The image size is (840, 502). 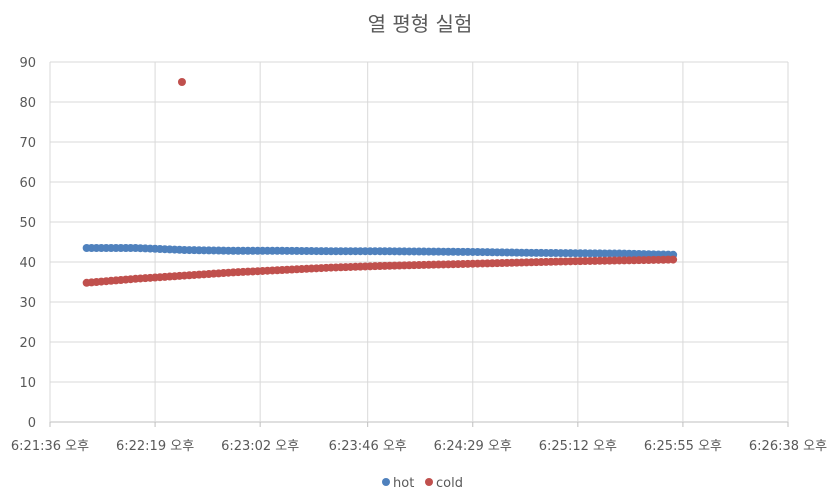 I want to click on x-tick-label: 6:26:38 오후, so click(x=788, y=446).